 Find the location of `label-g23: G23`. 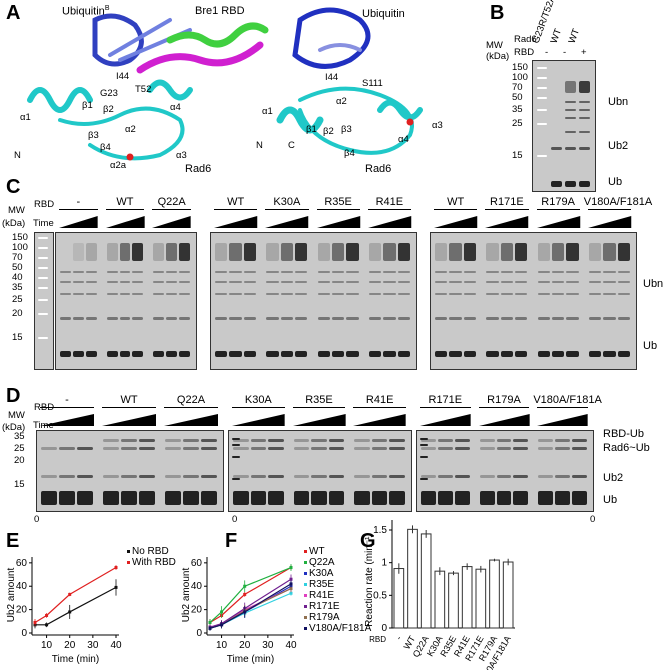

label-g23: G23 is located at coordinates (109, 93).